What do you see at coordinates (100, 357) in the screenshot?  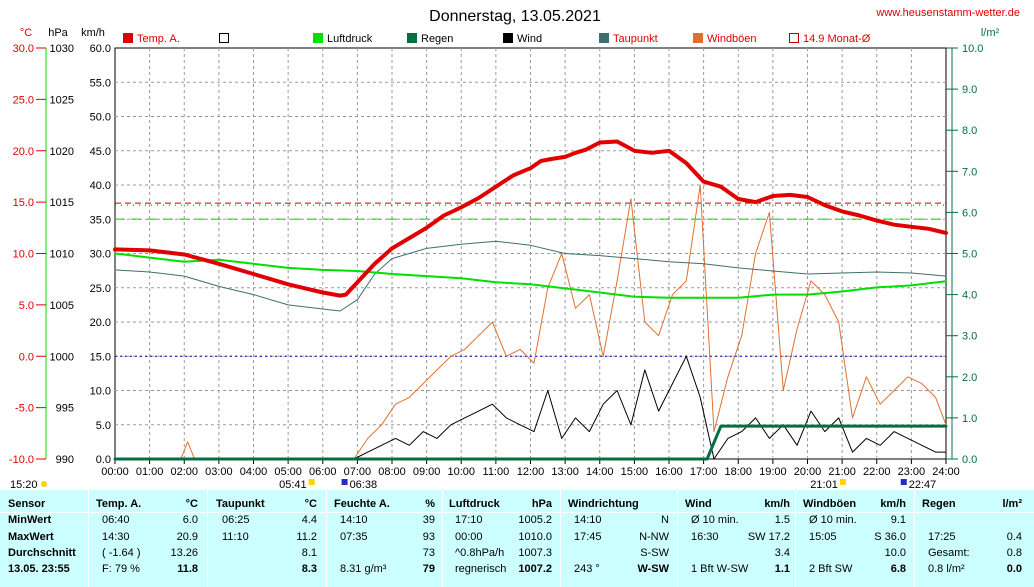 I see `wind-tick-label: 15.0` at bounding box center [100, 357].